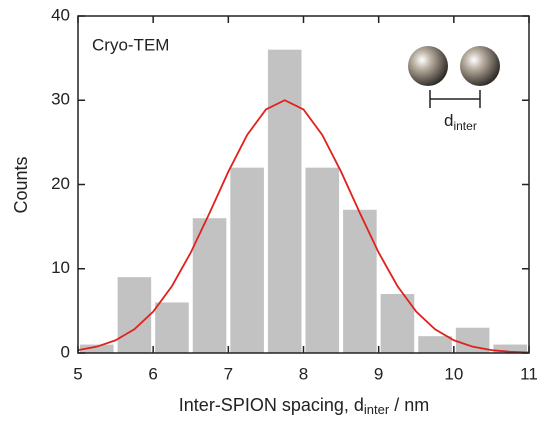  What do you see at coordinates (60, 183) in the screenshot?
I see `y-tick-label: 20` at bounding box center [60, 183].